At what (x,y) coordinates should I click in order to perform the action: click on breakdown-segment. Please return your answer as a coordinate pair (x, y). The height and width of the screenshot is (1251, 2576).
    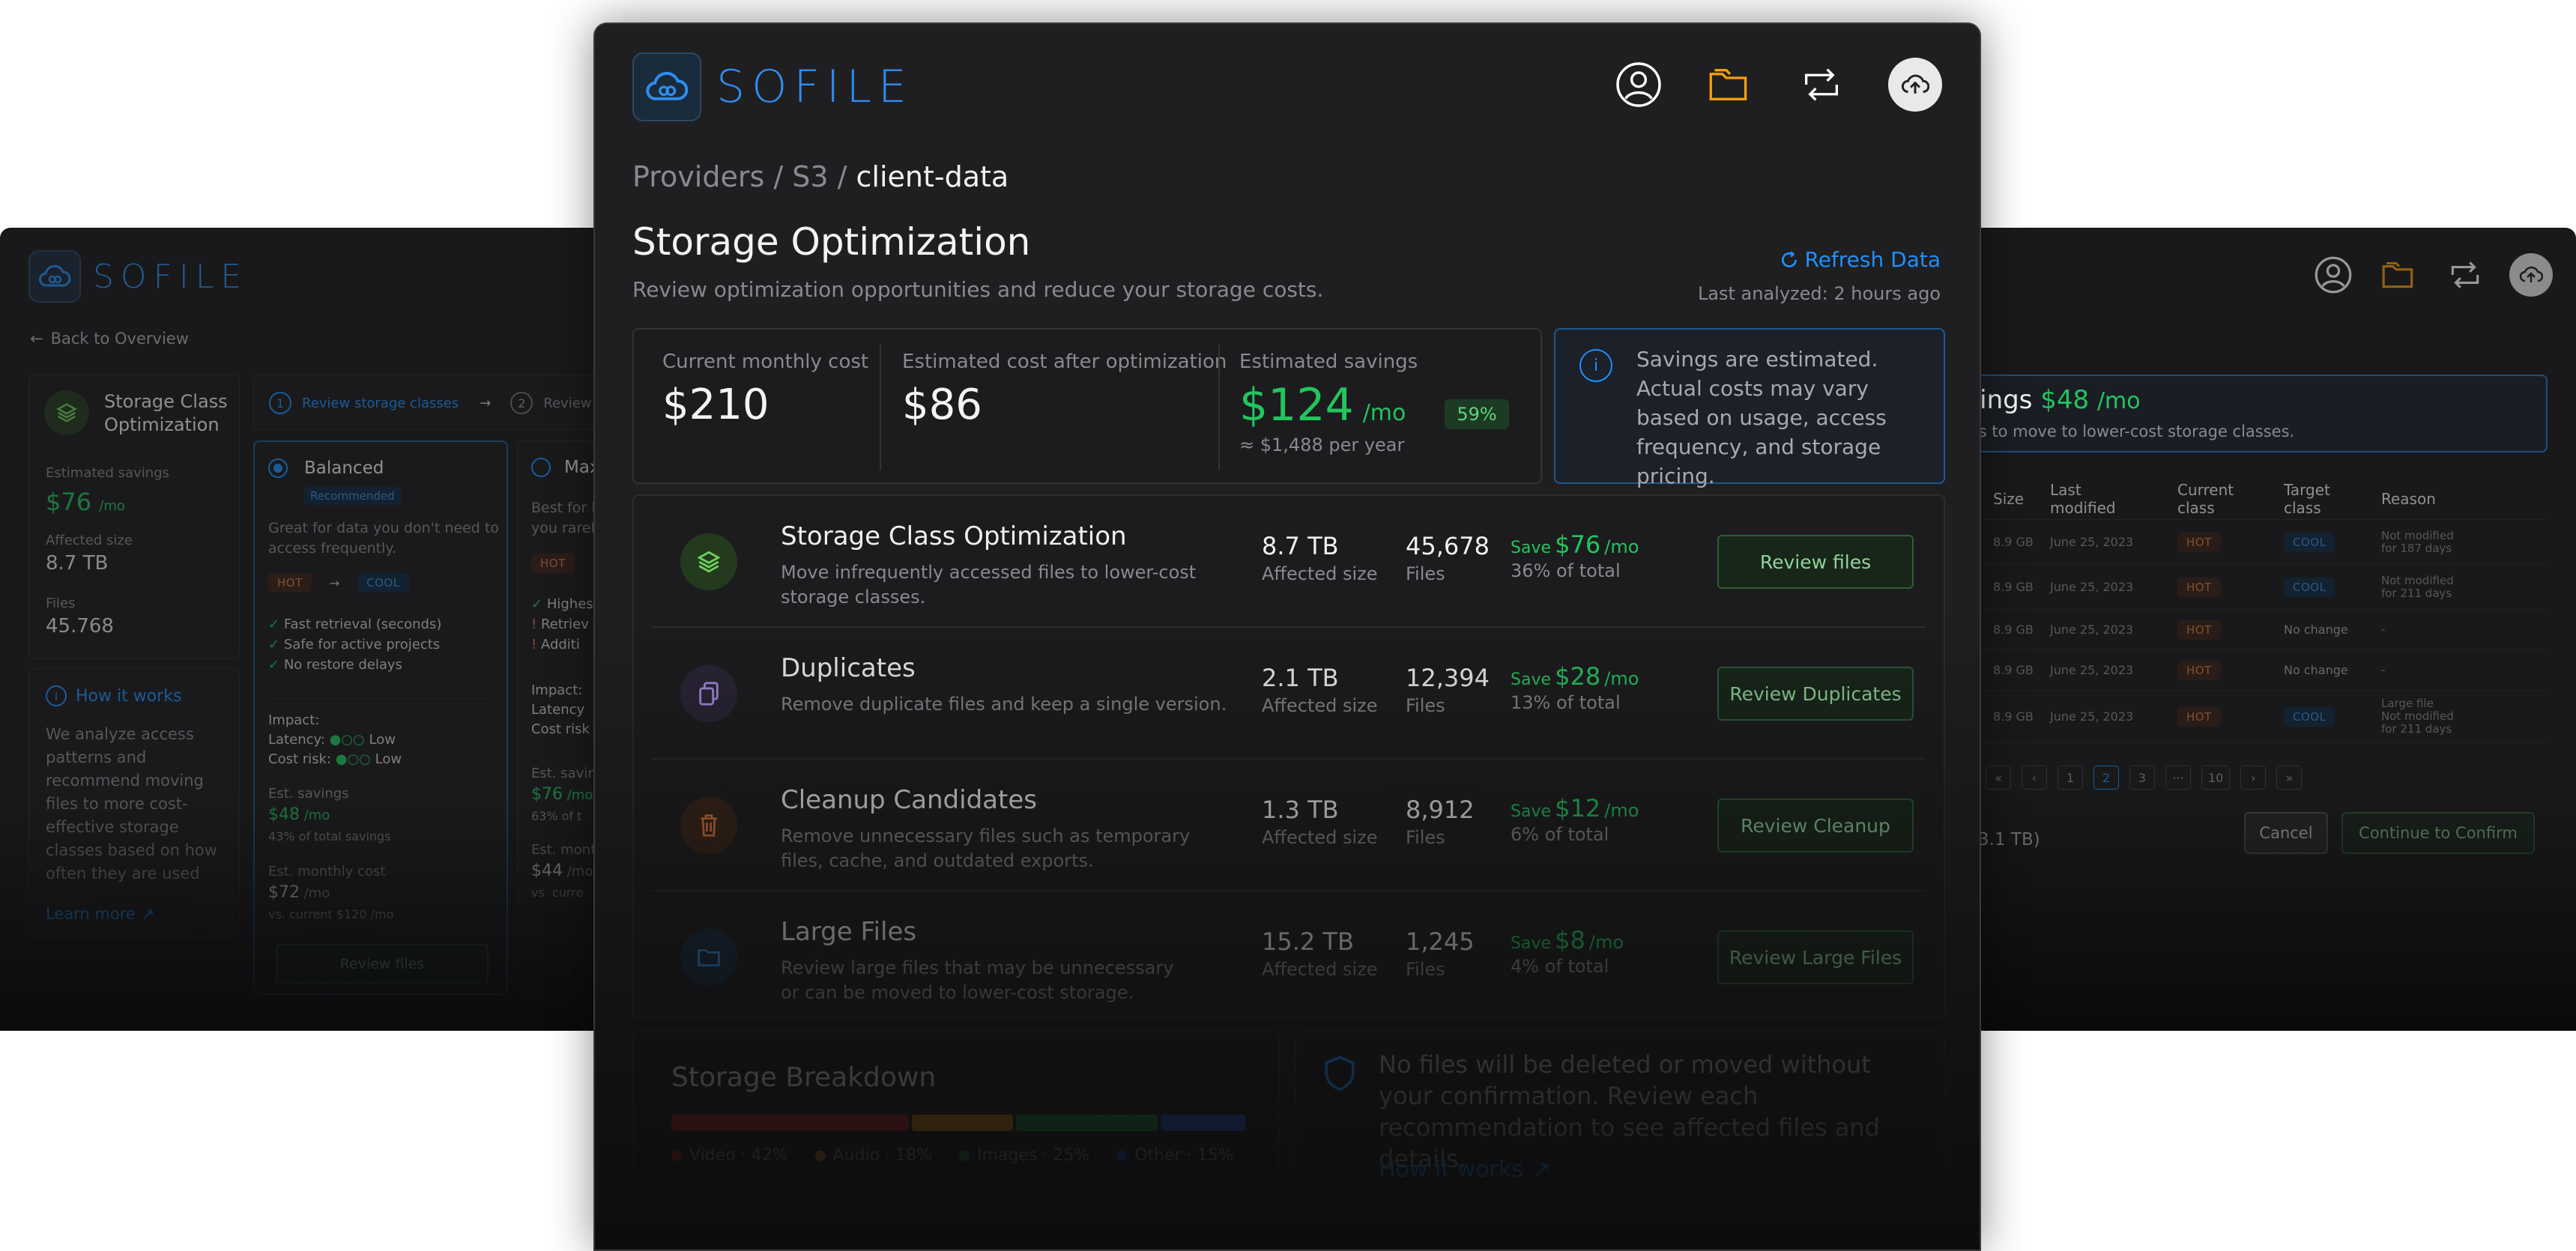
    Looking at the image, I should click on (1087, 1123).